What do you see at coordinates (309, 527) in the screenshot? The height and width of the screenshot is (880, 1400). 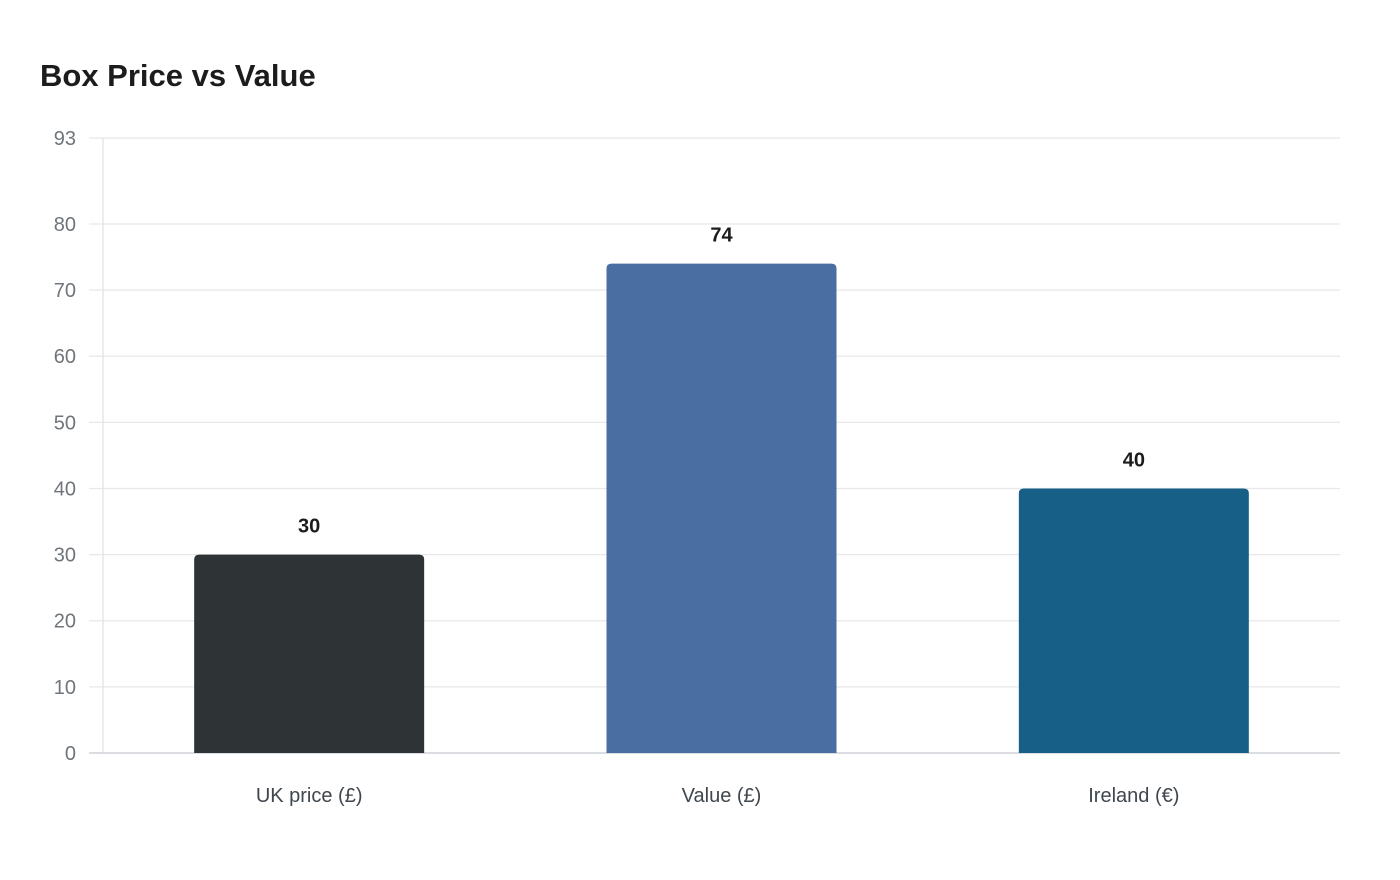 I see `data-label: 30` at bounding box center [309, 527].